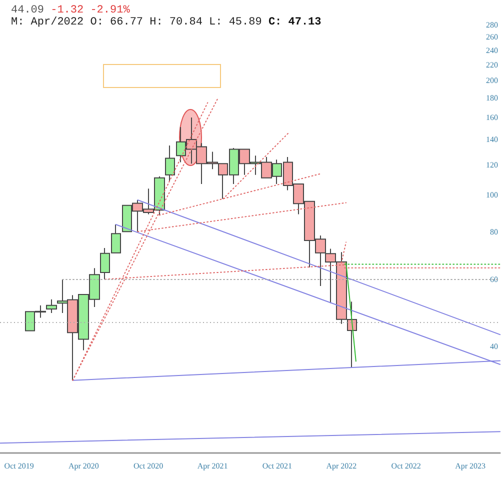  I want to click on x-tick-label: Apr 2020, so click(83, 466).